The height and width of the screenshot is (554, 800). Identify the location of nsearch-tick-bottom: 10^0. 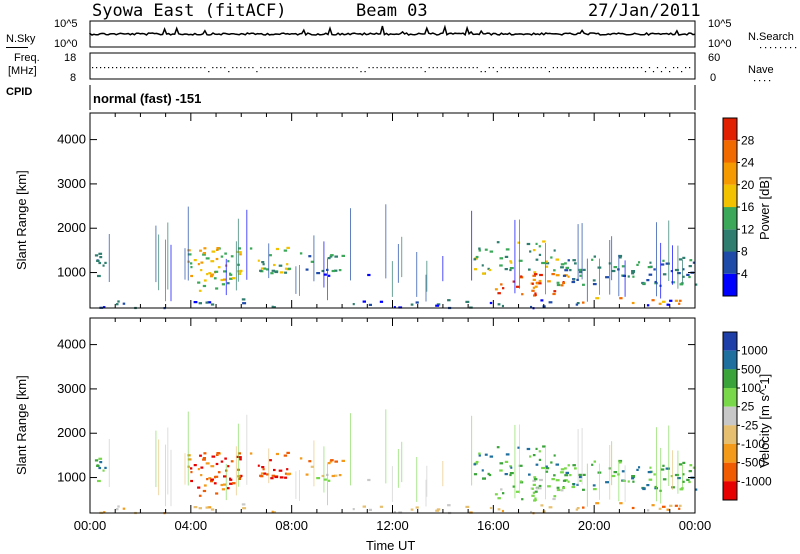
(720, 44).